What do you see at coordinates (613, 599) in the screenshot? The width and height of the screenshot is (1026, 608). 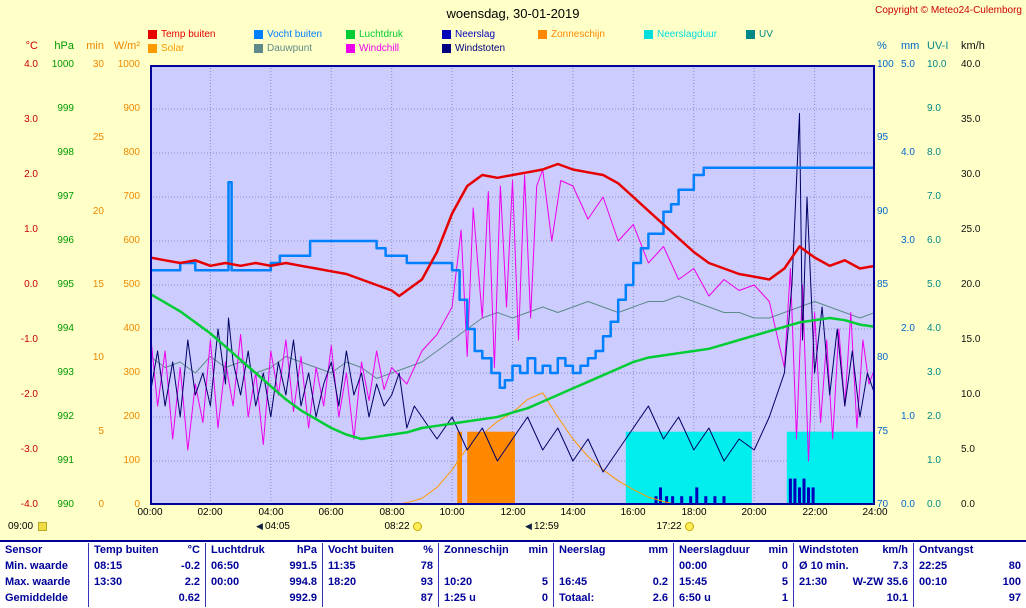 I see `table-cell-neerslag: Totaal: 2.6` at bounding box center [613, 599].